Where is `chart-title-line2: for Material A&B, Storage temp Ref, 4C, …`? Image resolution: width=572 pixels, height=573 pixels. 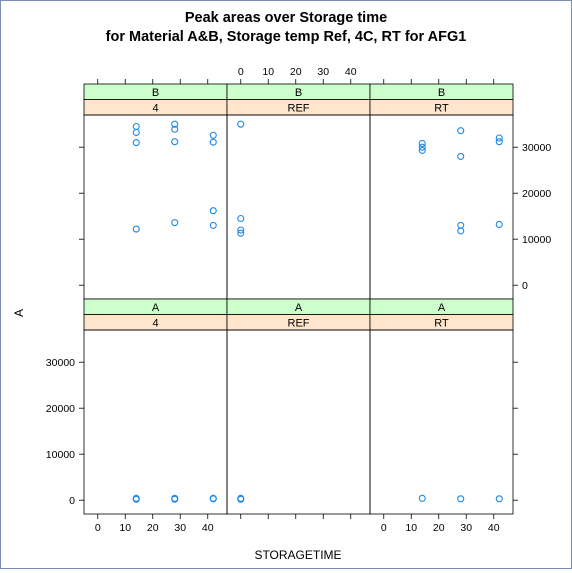 chart-title-line2: for Material A&B, Storage temp Ref, 4C, … is located at coordinates (286, 37).